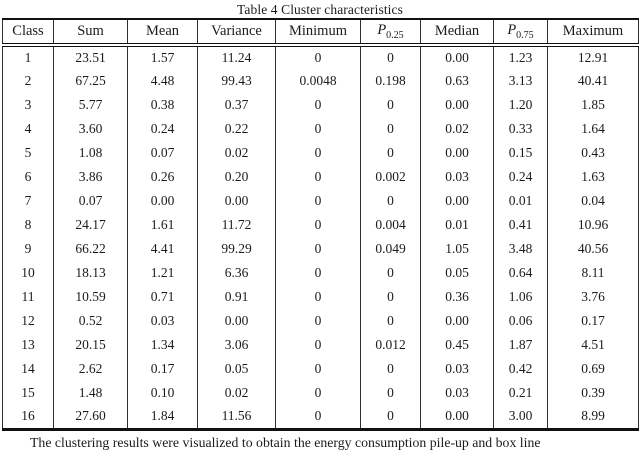  Describe the element at coordinates (162, 57) in the screenshot. I see `value-cell: 1.57` at that location.